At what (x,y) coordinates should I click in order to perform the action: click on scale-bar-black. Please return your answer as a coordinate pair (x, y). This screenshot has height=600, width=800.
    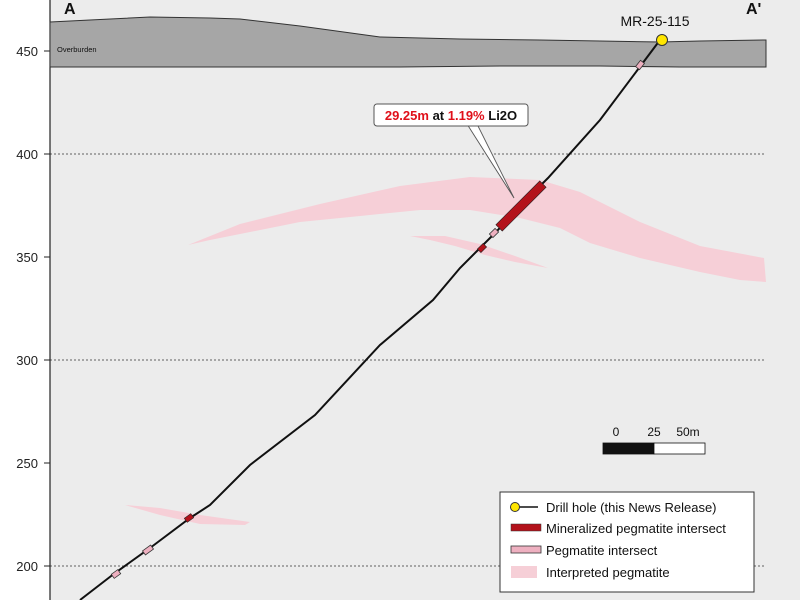
    Looking at the image, I should click on (628, 448).